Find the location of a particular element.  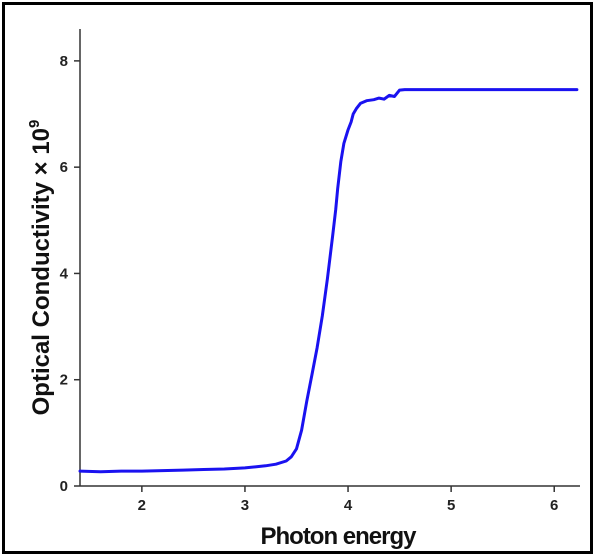

y-axis-label-group: Optical Conductivity × 109 is located at coordinates (40, 268).